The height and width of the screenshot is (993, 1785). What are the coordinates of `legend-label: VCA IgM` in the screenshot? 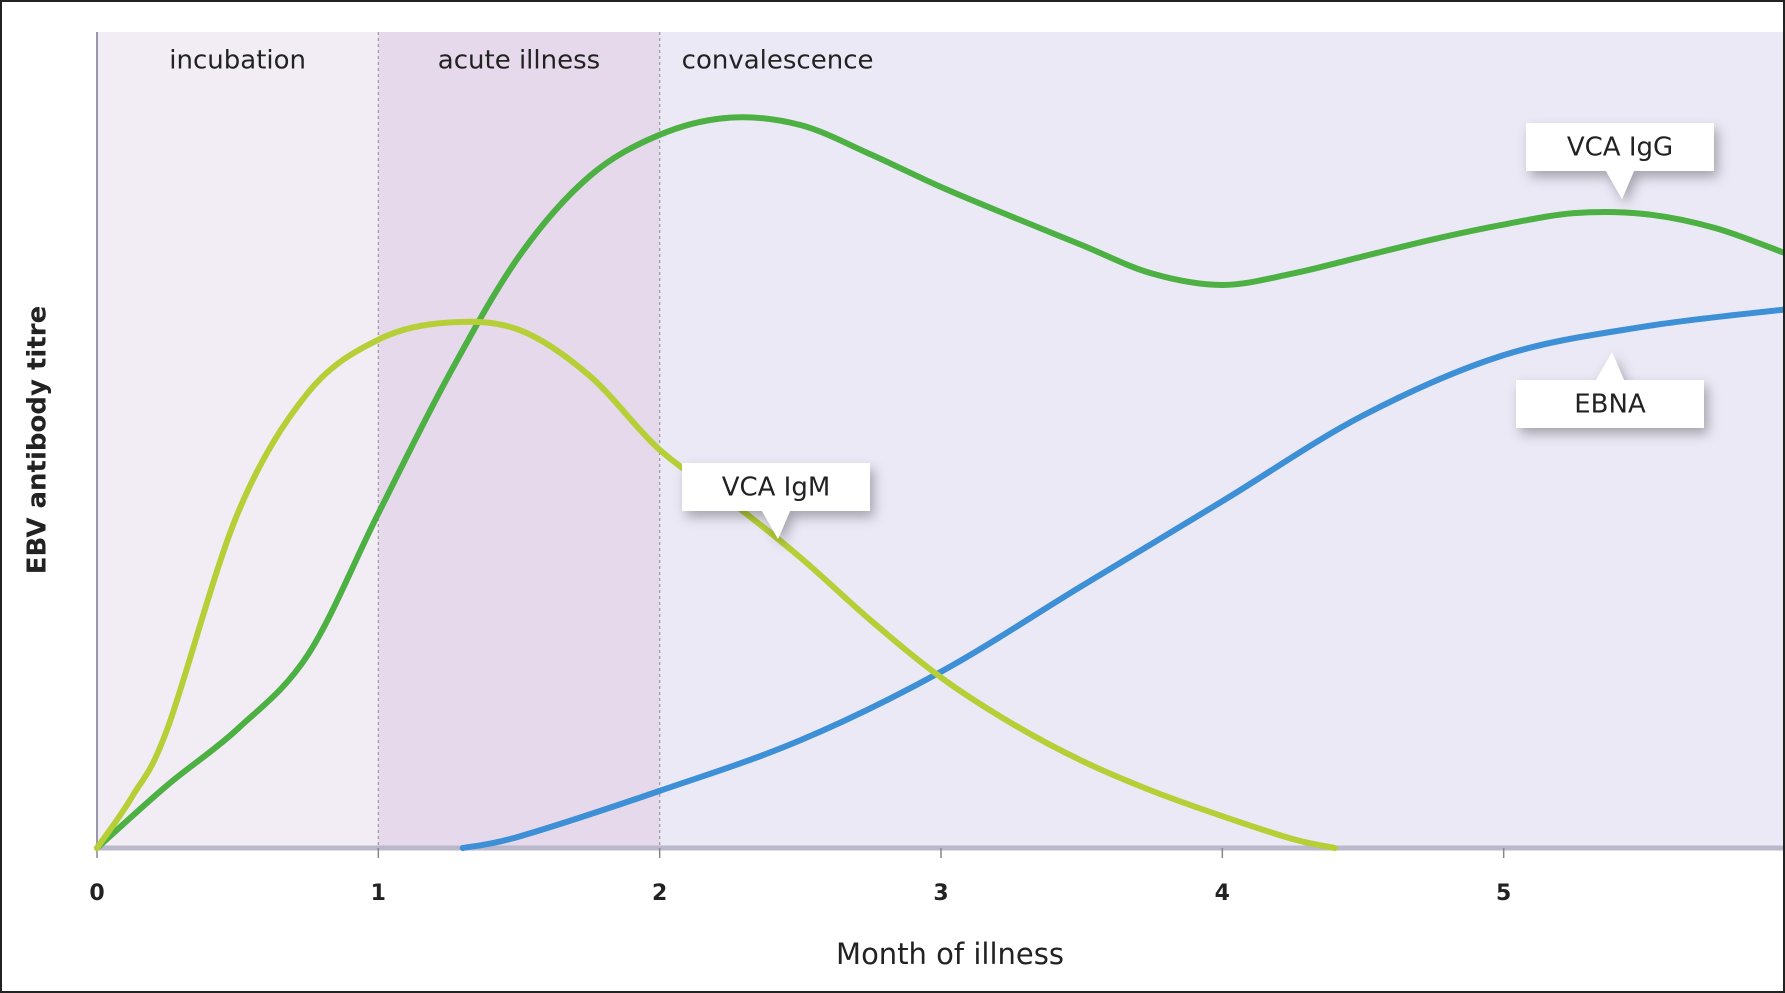 It's located at (776, 488).